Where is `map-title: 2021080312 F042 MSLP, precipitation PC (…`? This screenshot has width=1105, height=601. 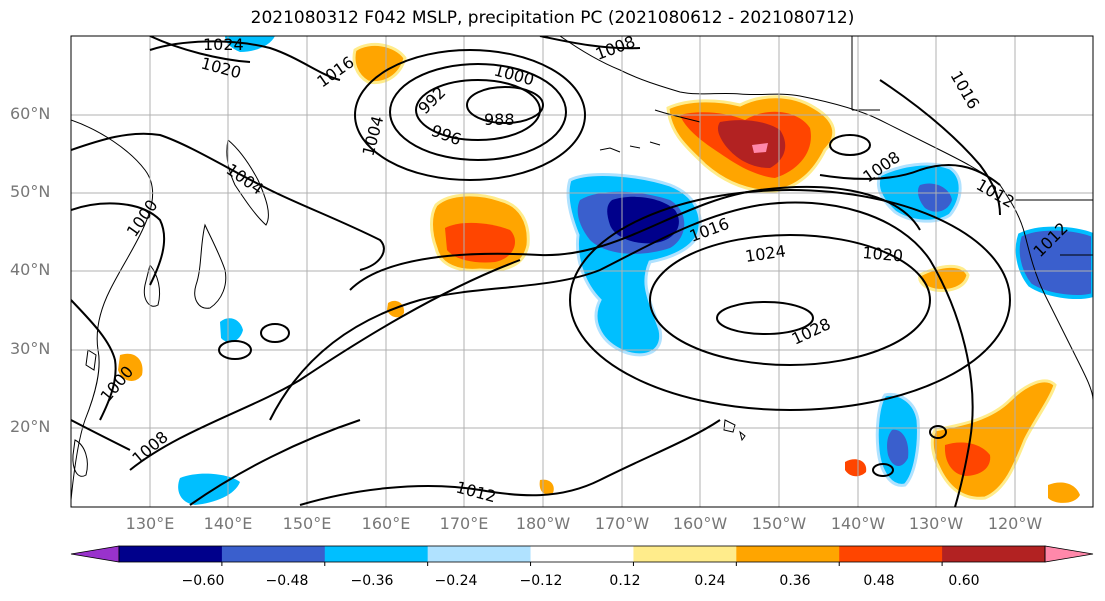
map-title: 2021080312 F042 MSLP, precipitation PC (… is located at coordinates (552, 18).